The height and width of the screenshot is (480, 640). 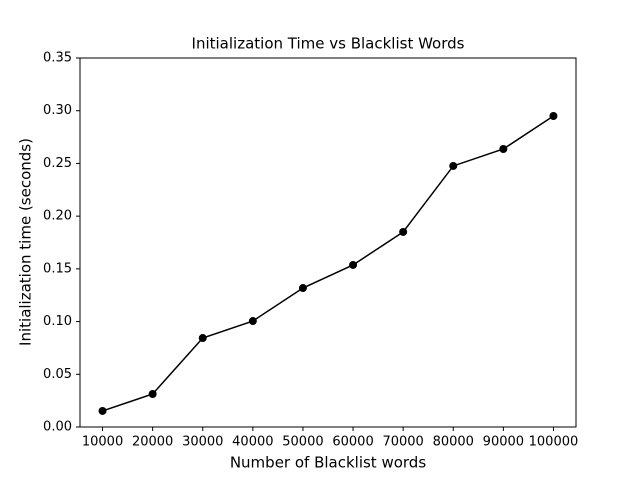 I want to click on x-tick-label: 40000, so click(x=252, y=442).